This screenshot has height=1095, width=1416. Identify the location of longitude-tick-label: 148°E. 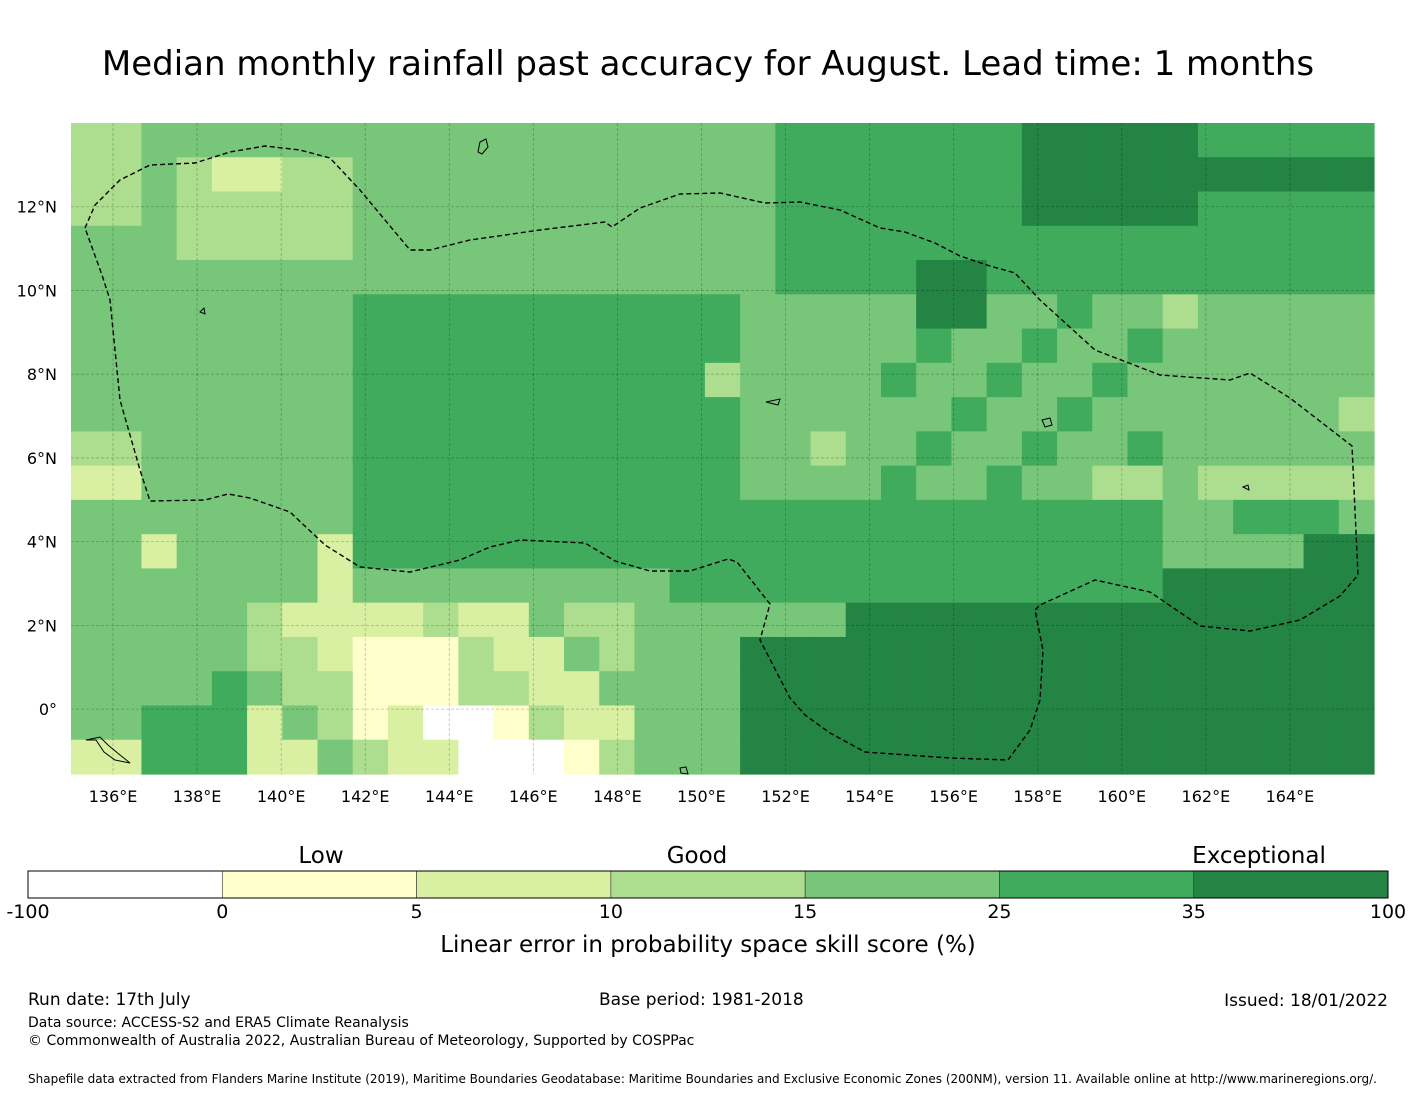
(617, 796).